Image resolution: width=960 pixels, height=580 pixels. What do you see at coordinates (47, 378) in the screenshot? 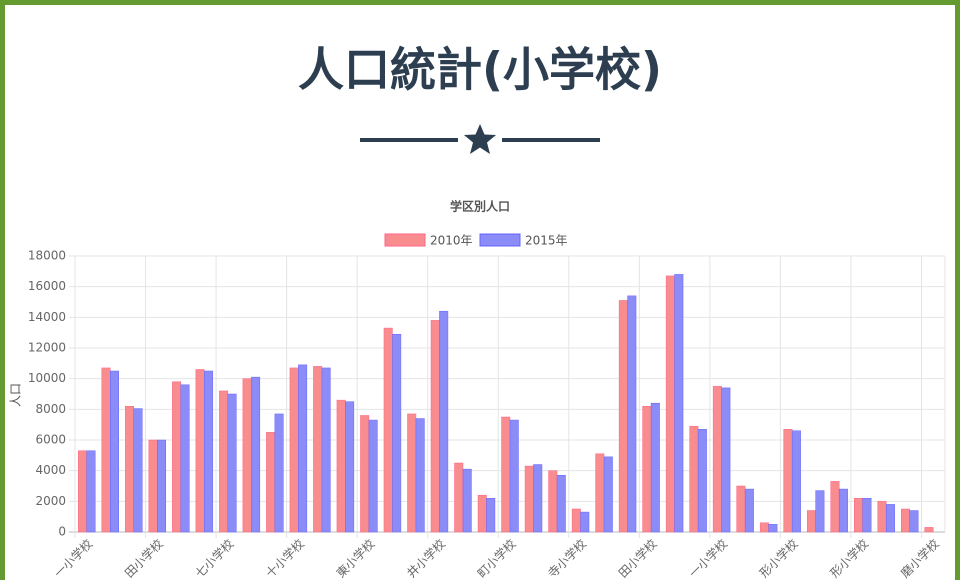
I see `y-tick-label: 10000` at bounding box center [47, 378].